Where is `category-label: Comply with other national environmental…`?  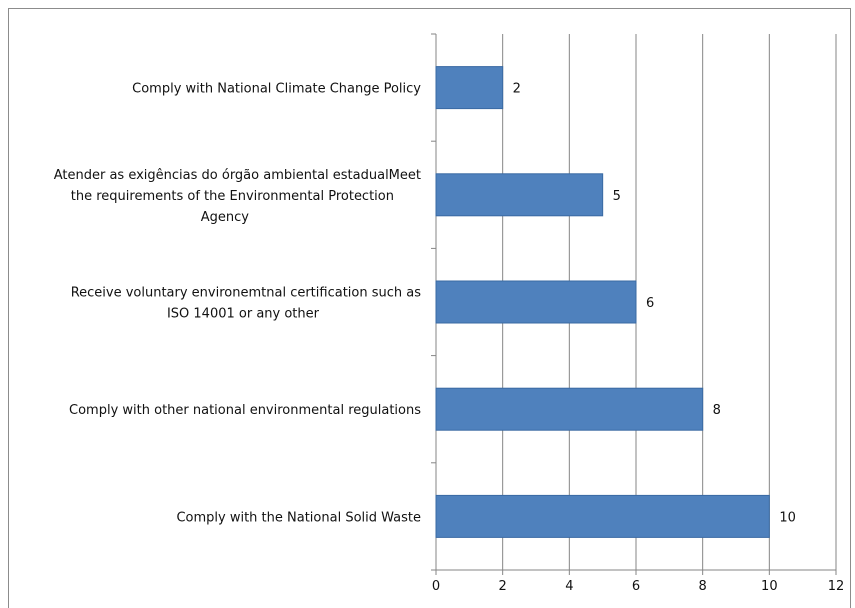 category-label: Comply with other national environmental… is located at coordinates (245, 410).